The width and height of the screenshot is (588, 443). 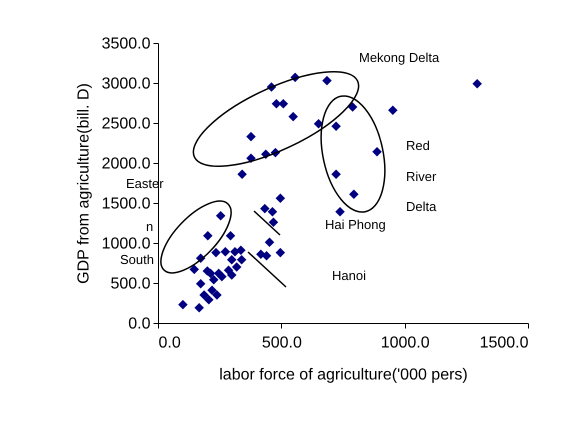 What do you see at coordinates (421, 176) in the screenshot?
I see `annotation: River` at bounding box center [421, 176].